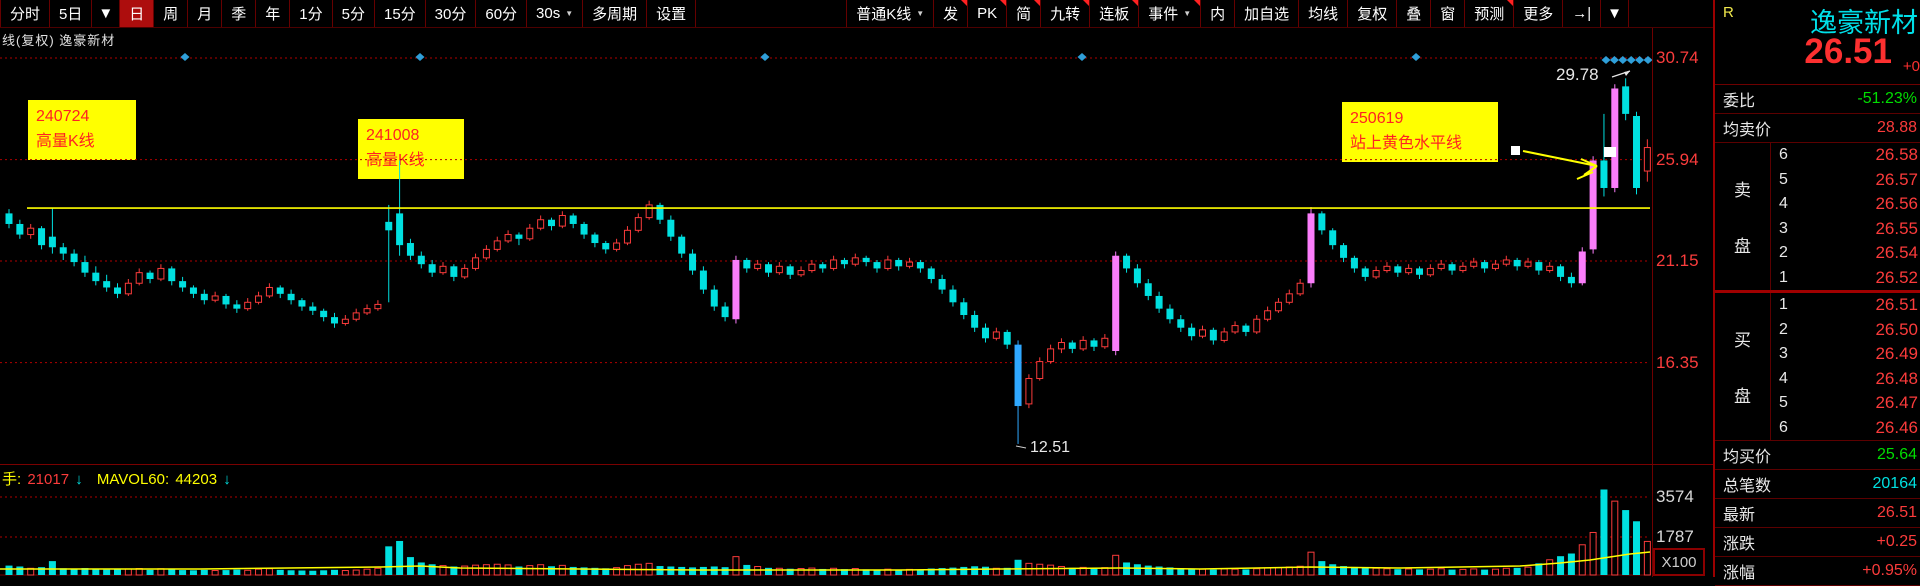 This screenshot has height=586, width=1920. I want to click on sell-order-book: 卖盘 6 26.58 5 26.57 4 26.56 3 26.55 2 26.54 1 26.52, so click(1817, 218).